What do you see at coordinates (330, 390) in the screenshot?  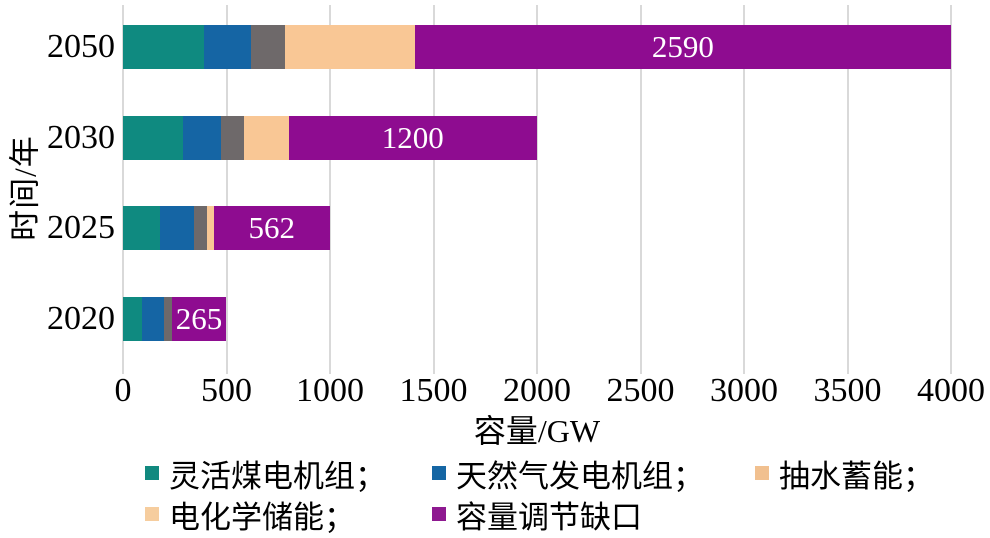 I see `x-axis-tick-label: 1000` at bounding box center [330, 390].